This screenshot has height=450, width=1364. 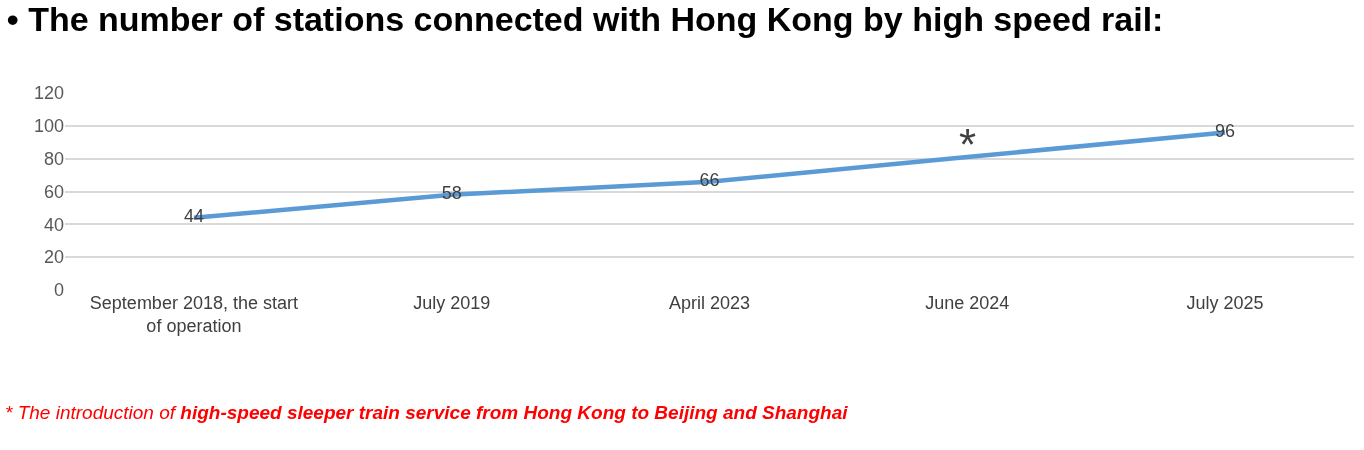 I want to click on y-tick-label: 100, so click(x=48, y=126).